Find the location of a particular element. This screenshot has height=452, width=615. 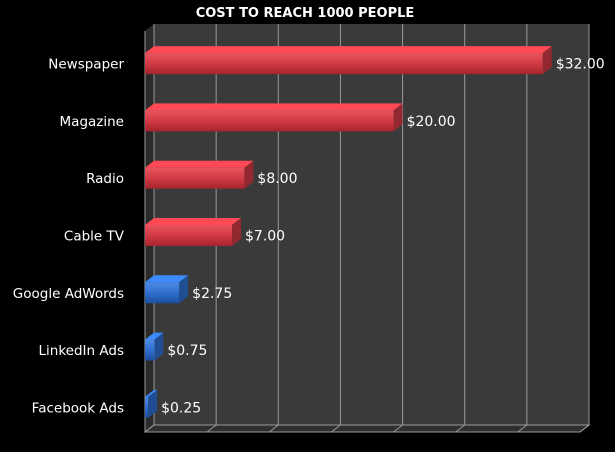

data-label: $0.25 is located at coordinates (181, 408).